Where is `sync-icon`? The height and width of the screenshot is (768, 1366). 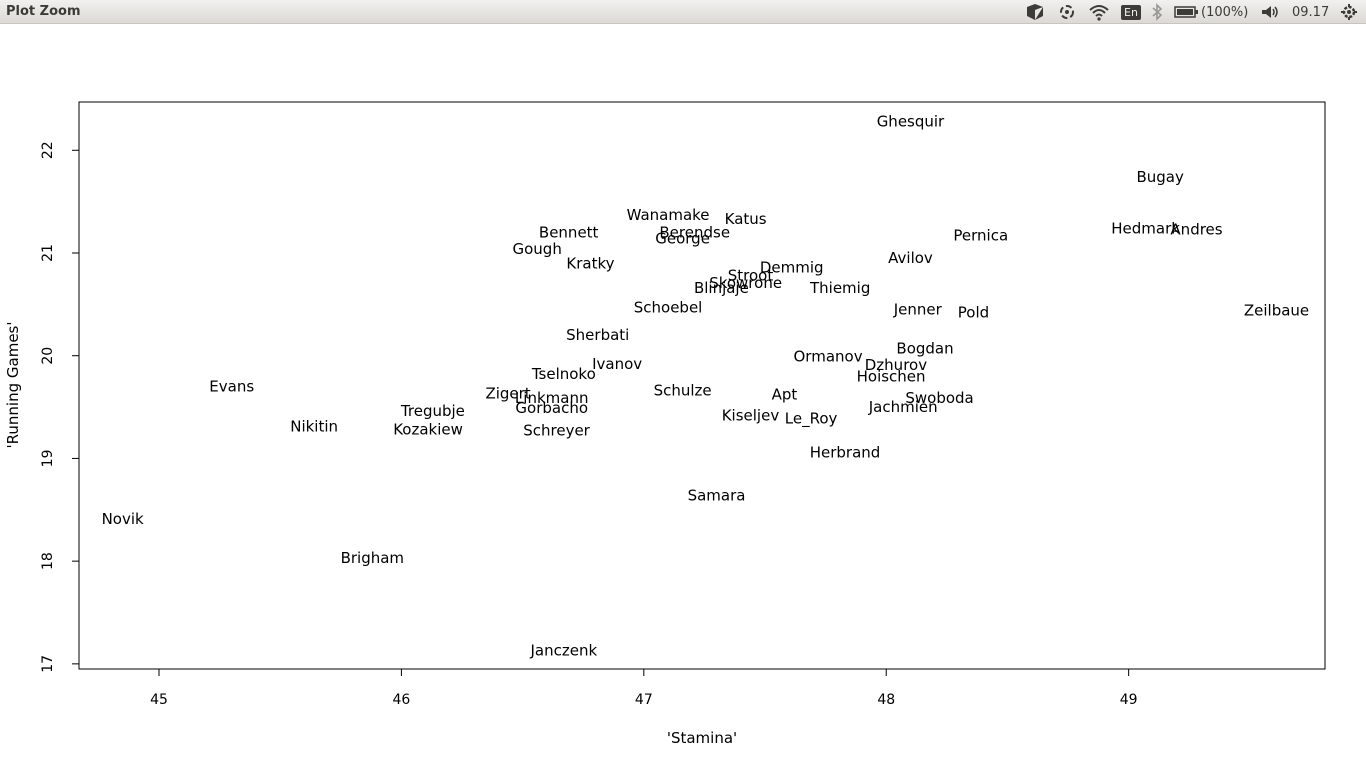 sync-icon is located at coordinates (1067, 12).